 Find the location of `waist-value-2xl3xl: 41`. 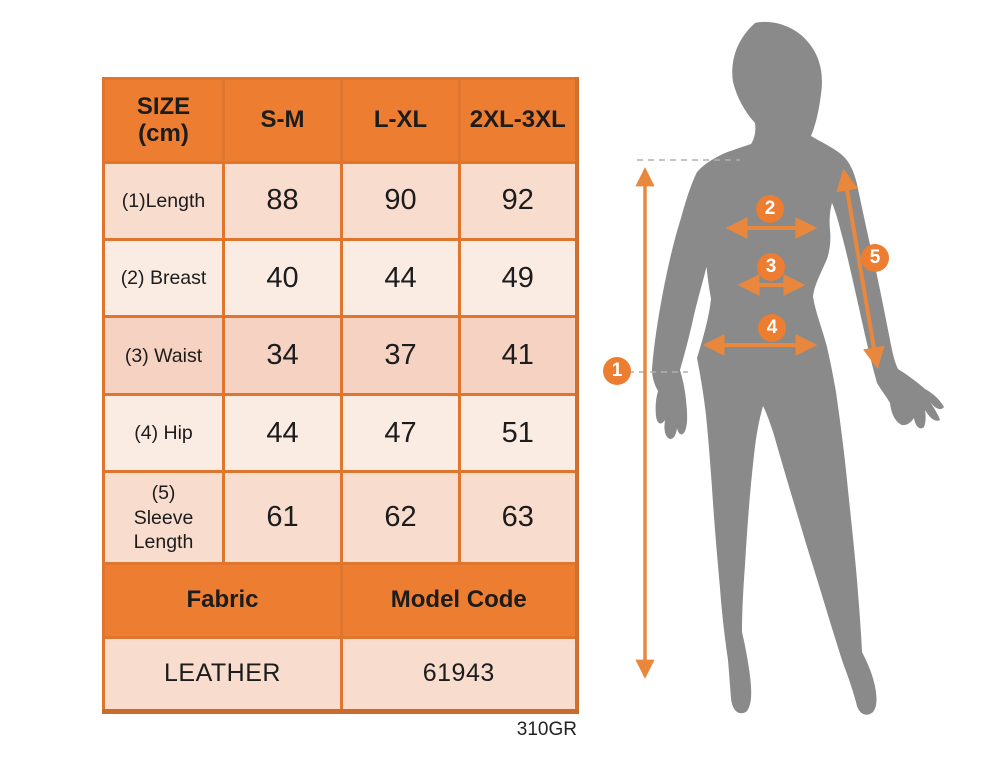

waist-value-2xl3xl: 41 is located at coordinates (518, 355).